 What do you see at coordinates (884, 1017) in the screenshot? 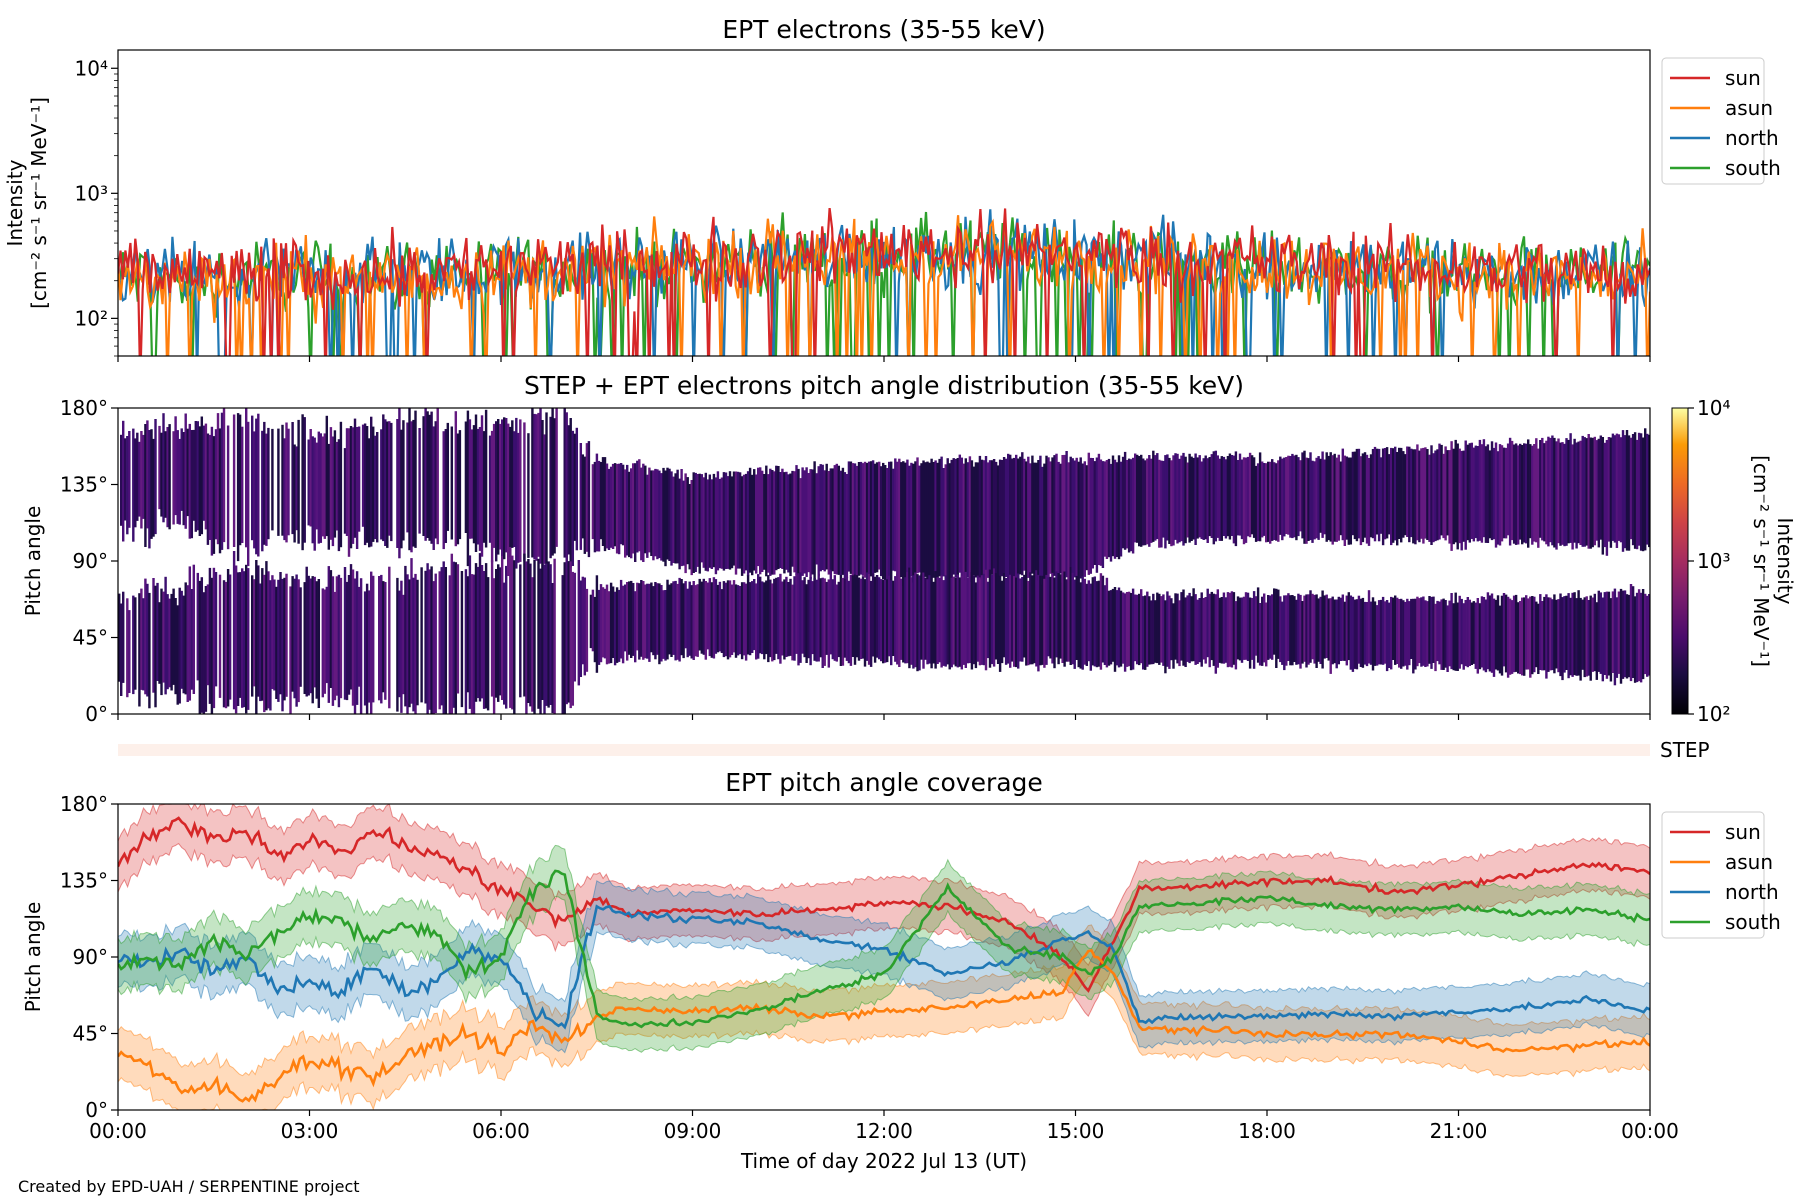
I see `coverage-band-asun` at bounding box center [884, 1017].